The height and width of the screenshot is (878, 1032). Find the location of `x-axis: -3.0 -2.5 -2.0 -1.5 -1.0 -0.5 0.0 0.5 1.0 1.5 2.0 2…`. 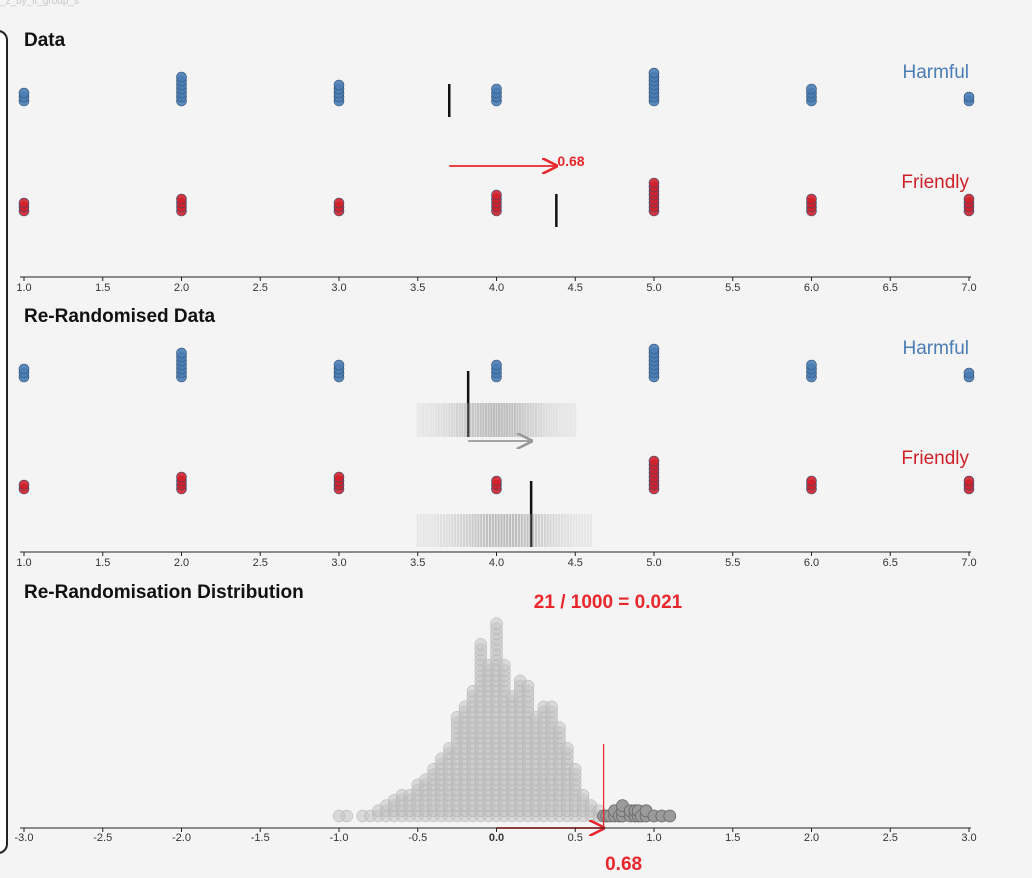

x-axis: -3.0 -2.5 -2.0 -1.5 -1.0 -0.5 0.0 0.5 1.0 1.5 2.0 2… is located at coordinates (496, 835).